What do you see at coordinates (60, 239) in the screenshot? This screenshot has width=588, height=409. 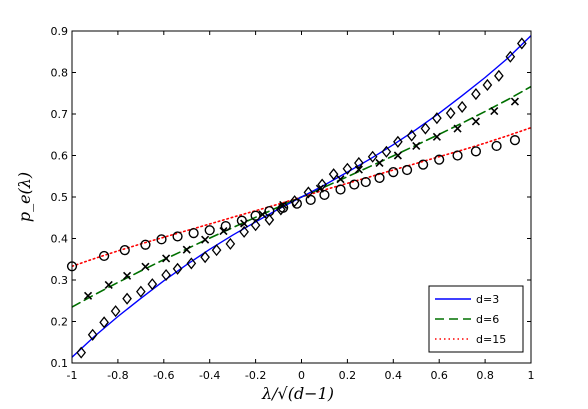 I see `y-tick-label: 0.4` at bounding box center [60, 239].